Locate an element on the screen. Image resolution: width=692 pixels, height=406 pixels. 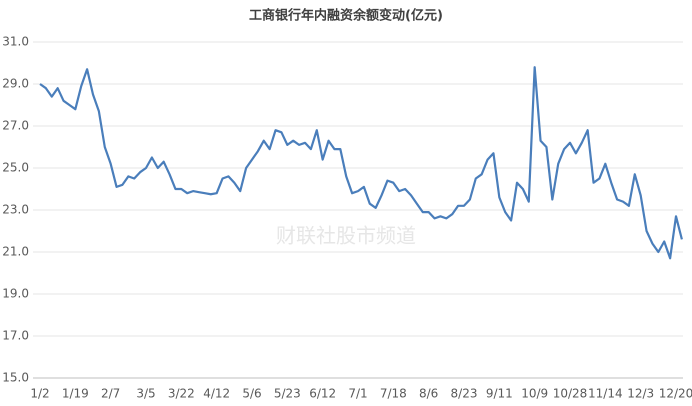
x-tick-label: 11/14 is located at coordinates (605, 394).